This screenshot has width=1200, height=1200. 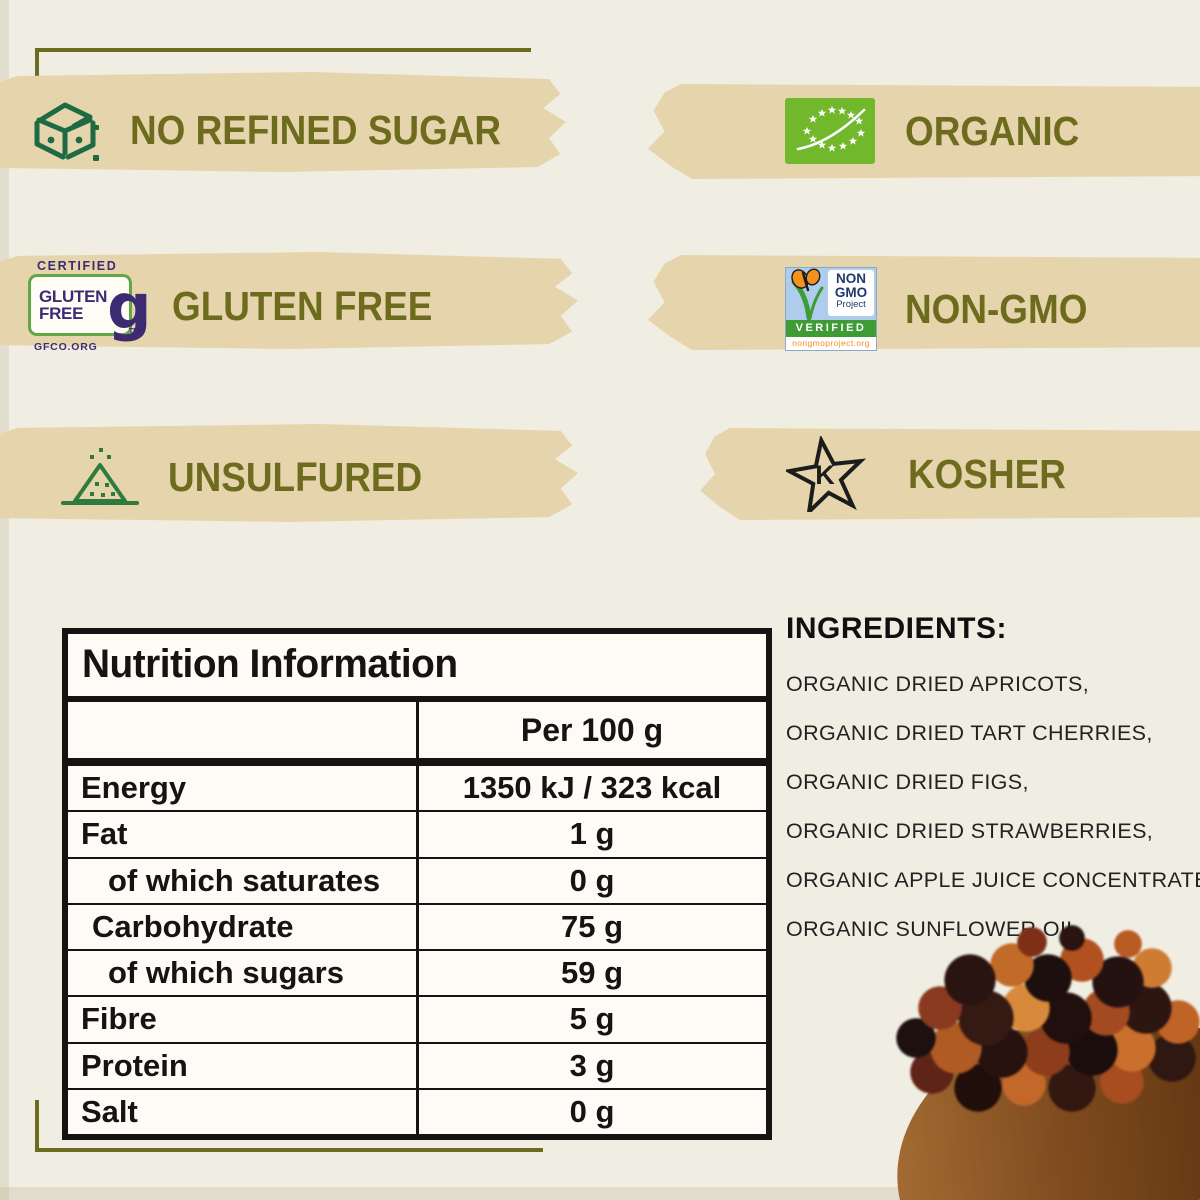 I want to click on row-label: Fat, so click(x=104, y=834).